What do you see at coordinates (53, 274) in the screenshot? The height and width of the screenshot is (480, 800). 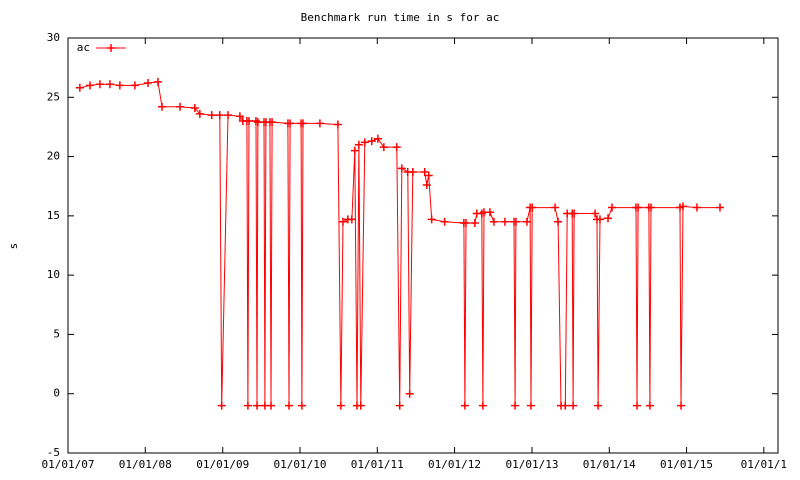 I see `y-tick-label: 10` at bounding box center [53, 274].